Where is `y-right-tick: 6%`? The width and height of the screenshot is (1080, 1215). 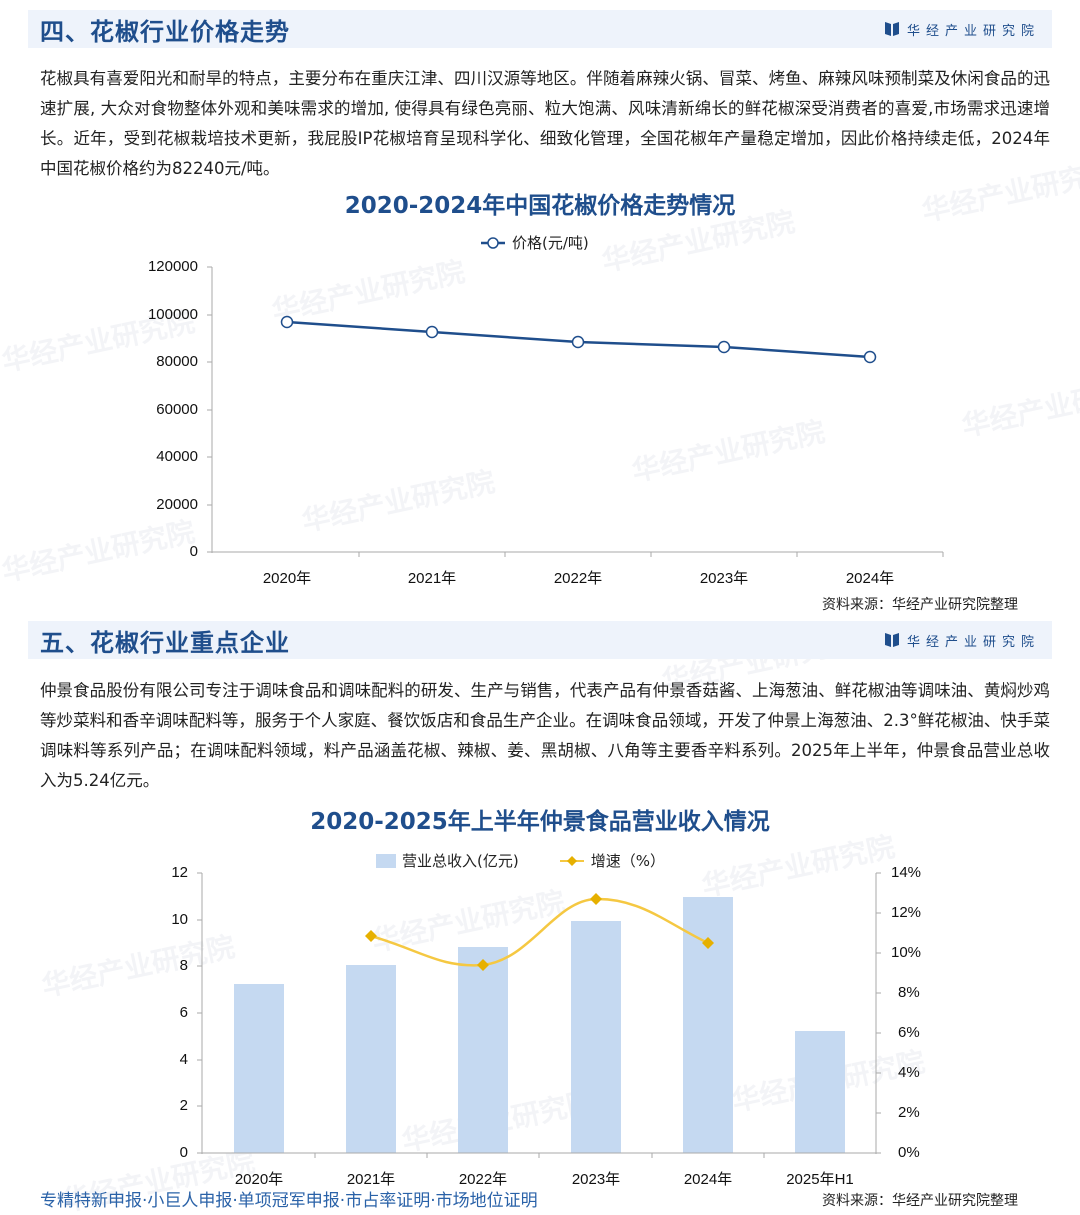
y-right-tick: 6% is located at coordinates (909, 1032).